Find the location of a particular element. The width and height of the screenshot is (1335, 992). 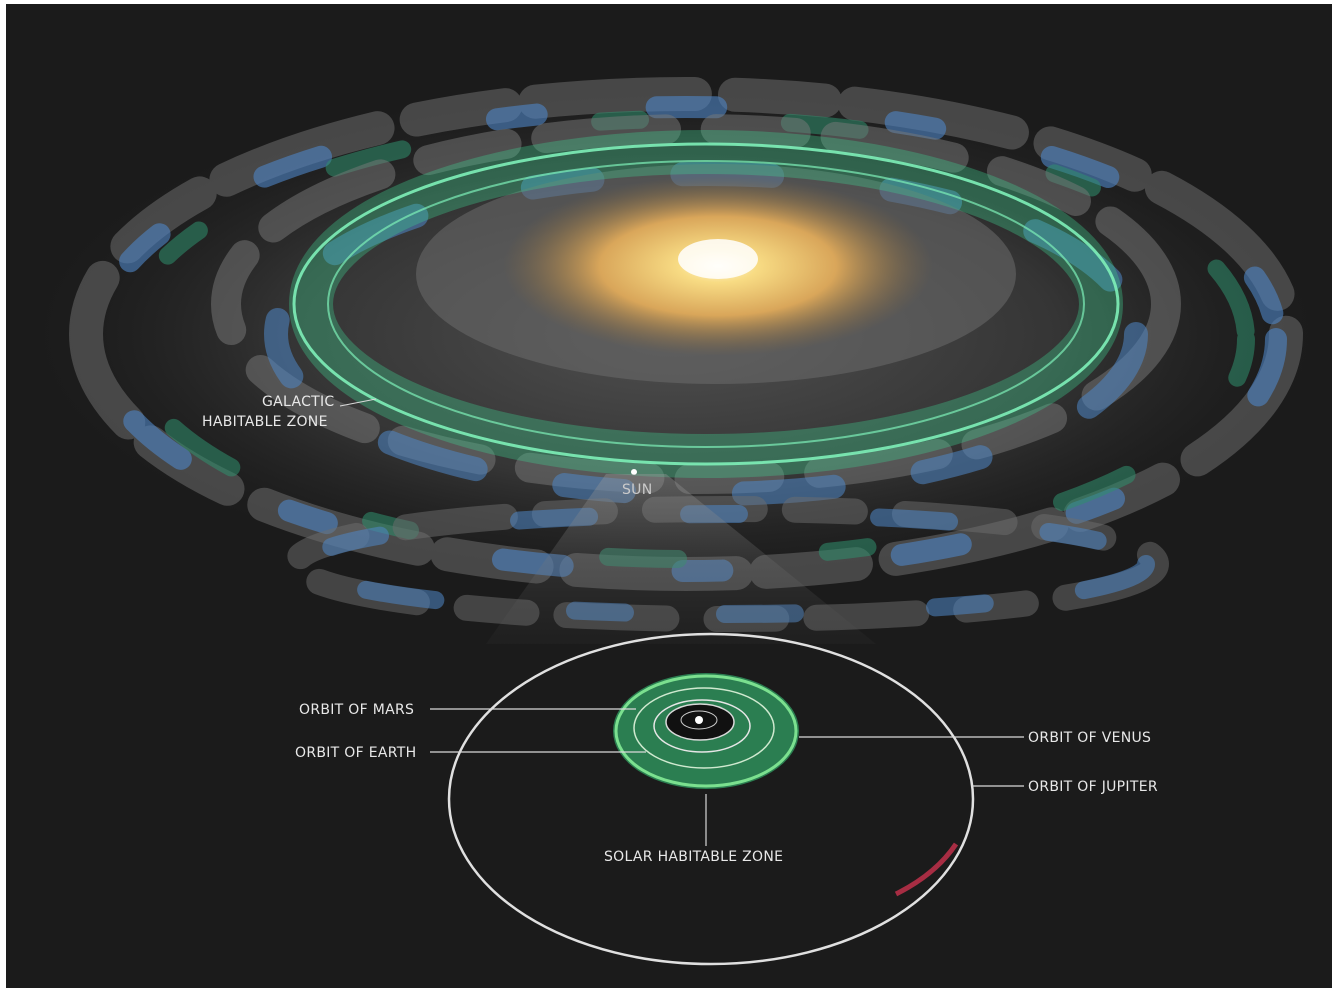

galactic-zone-leader is located at coordinates (358, 402).